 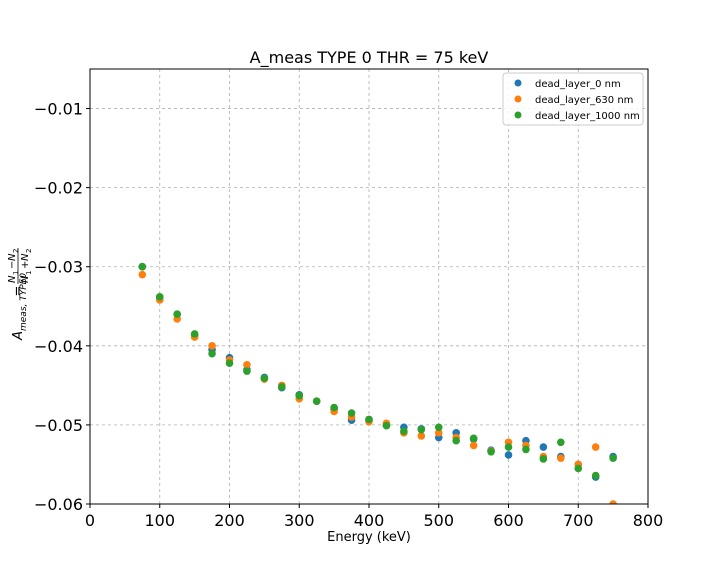 I want to click on y-tick-label: −0.04, so click(x=58, y=346).